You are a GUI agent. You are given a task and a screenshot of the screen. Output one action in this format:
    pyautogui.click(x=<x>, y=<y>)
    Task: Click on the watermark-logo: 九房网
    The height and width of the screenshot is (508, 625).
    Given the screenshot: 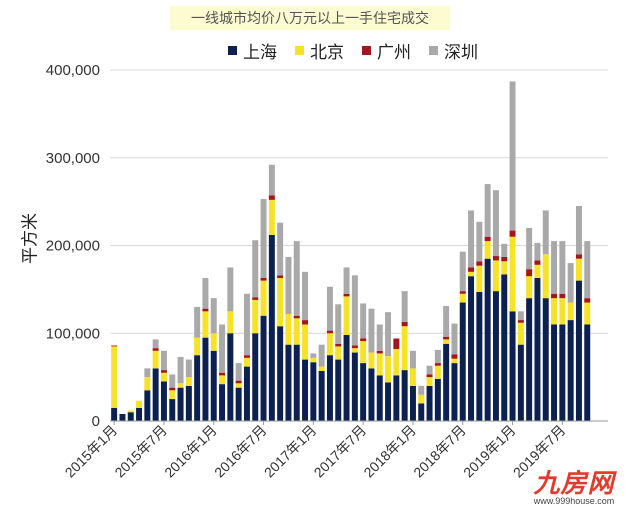 What is the action you would take?
    pyautogui.click(x=574, y=483)
    